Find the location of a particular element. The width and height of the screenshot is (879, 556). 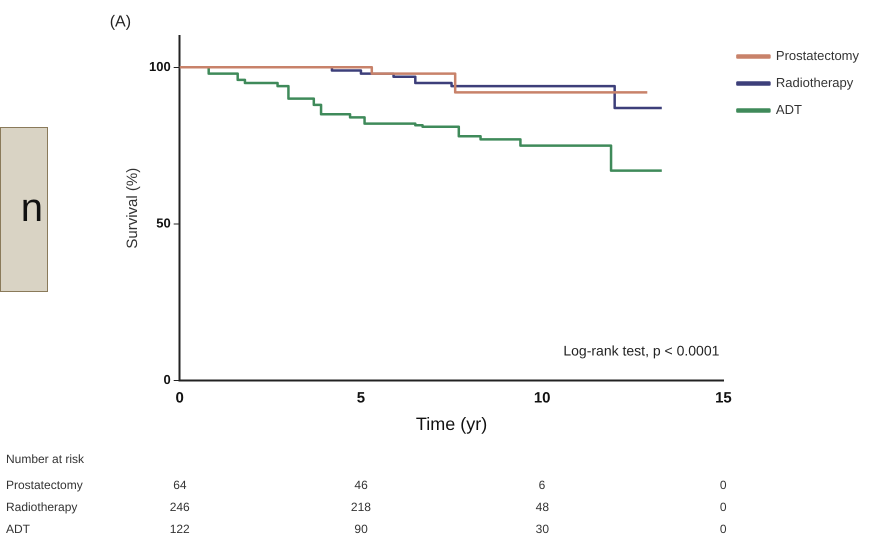

text: 90 is located at coordinates (361, 529).